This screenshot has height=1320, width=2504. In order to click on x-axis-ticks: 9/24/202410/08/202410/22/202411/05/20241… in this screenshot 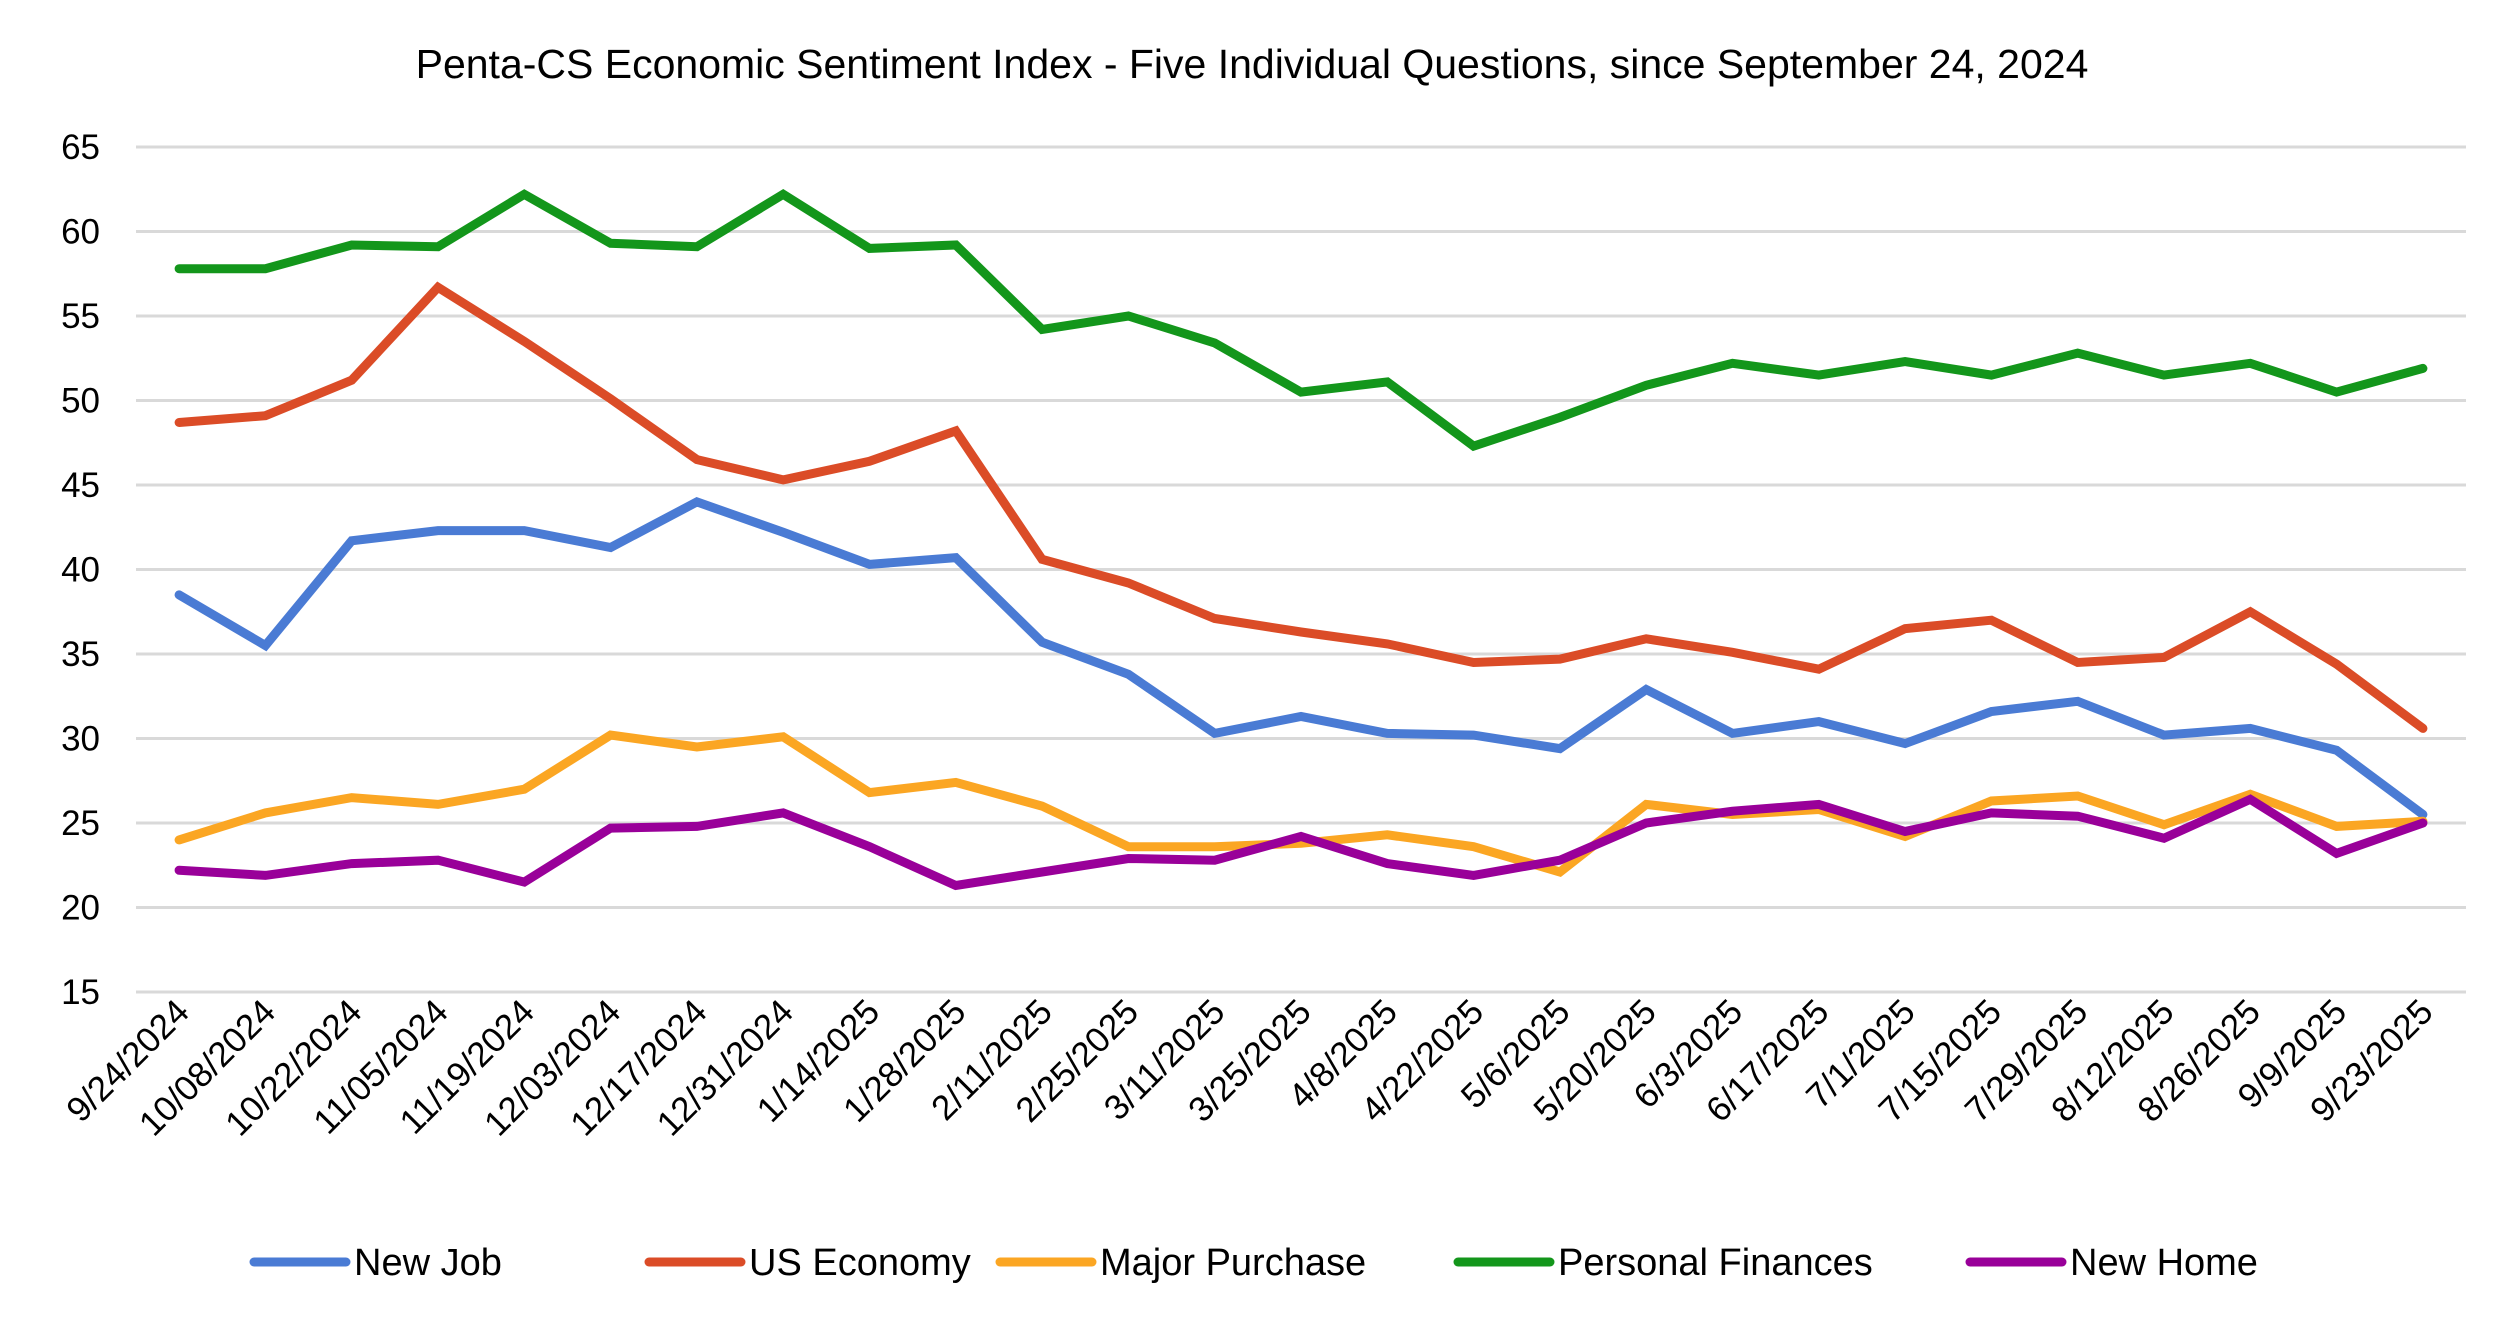, I will do `click(1249, 1067)`.